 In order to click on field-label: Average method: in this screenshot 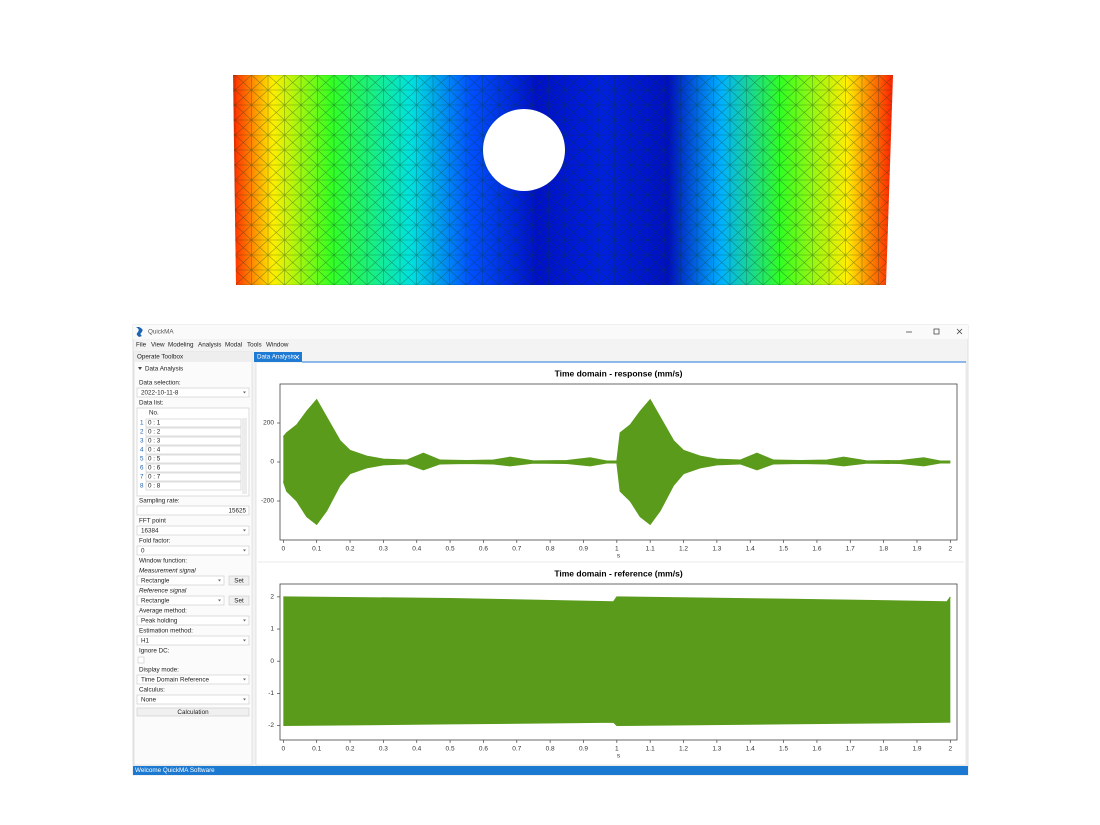, I will do `click(163, 611)`.